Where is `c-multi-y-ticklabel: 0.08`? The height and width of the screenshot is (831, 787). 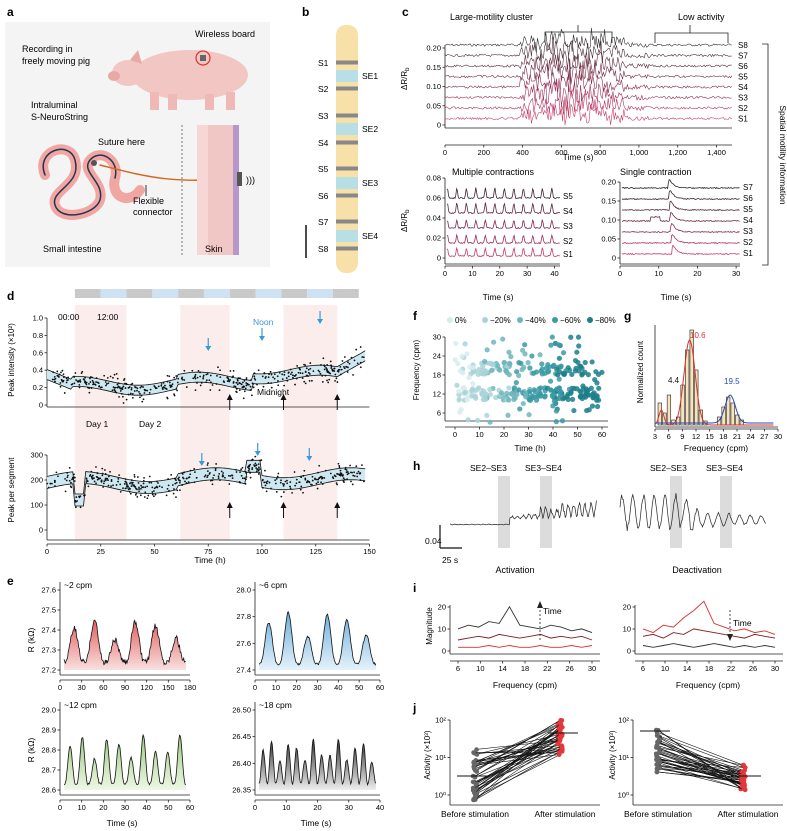 c-multi-y-ticklabel: 0.08 is located at coordinates (433, 178).